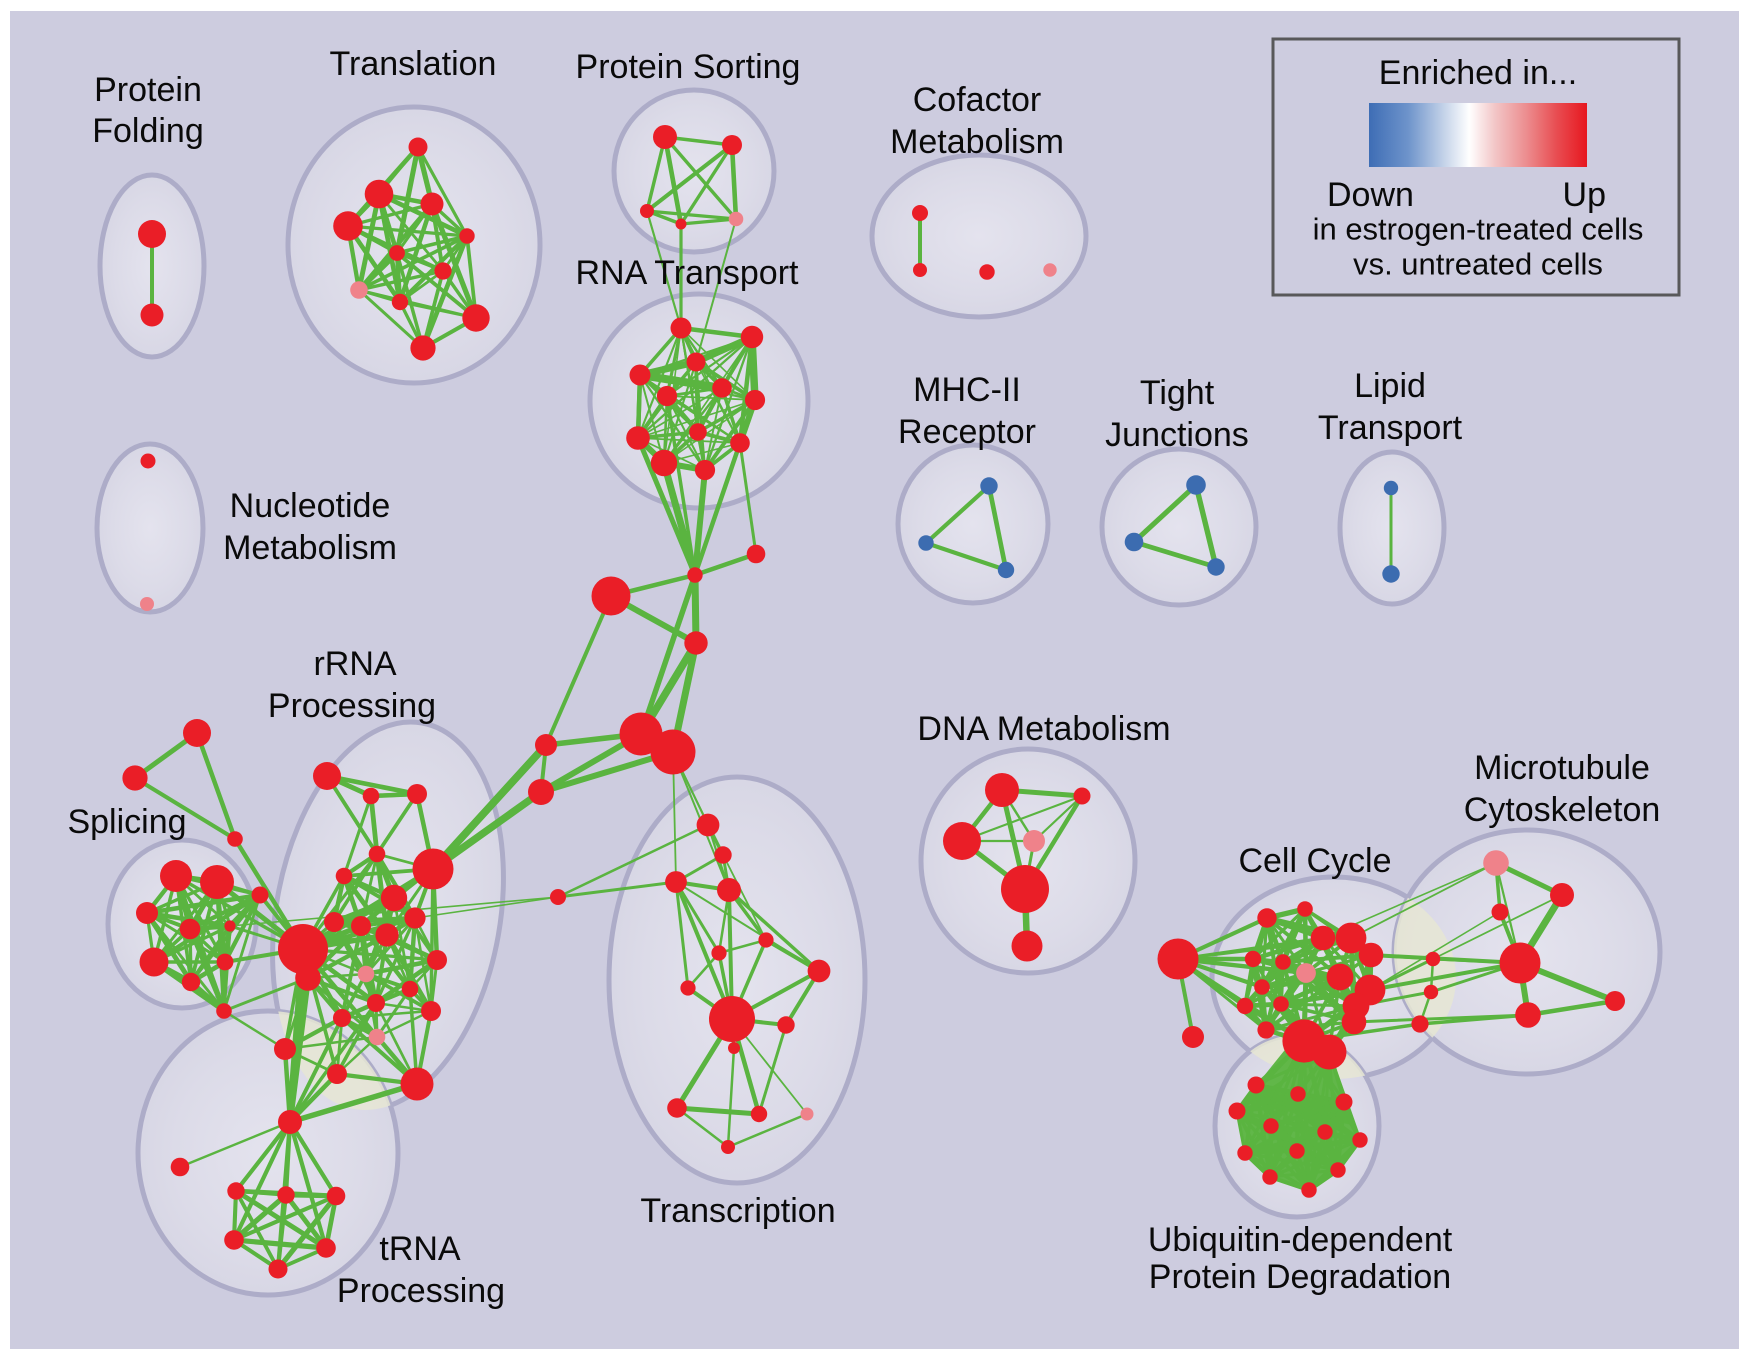  Describe the element at coordinates (1478, 229) in the screenshot. I see `svg-text: in estrogen-treated cells` at that location.